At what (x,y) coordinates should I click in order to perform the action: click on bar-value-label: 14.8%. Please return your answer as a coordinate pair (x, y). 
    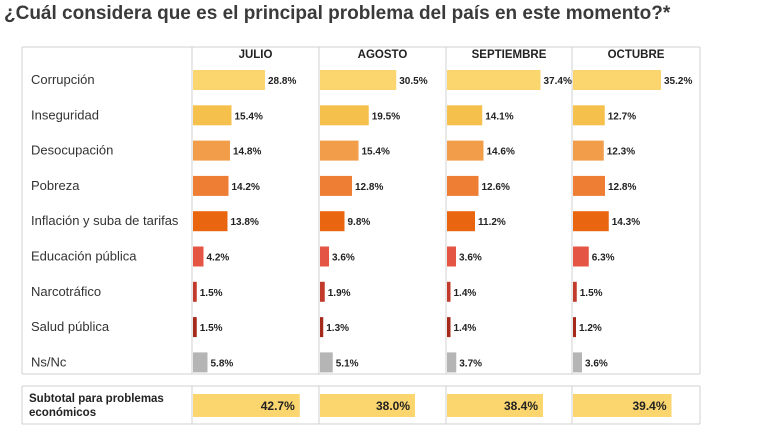
    Looking at the image, I should click on (247, 152).